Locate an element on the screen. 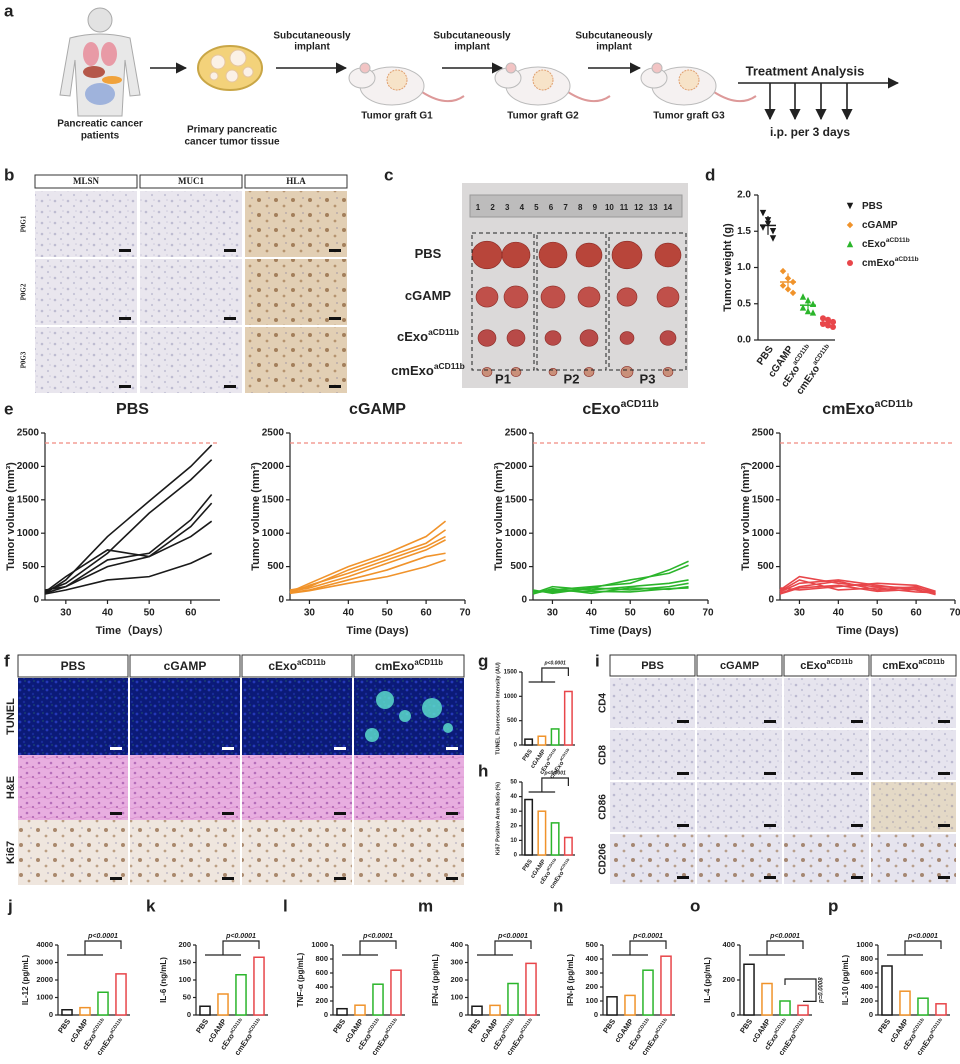 The width and height of the screenshot is (960, 1064). column-header: MLSN is located at coordinates (86, 181).